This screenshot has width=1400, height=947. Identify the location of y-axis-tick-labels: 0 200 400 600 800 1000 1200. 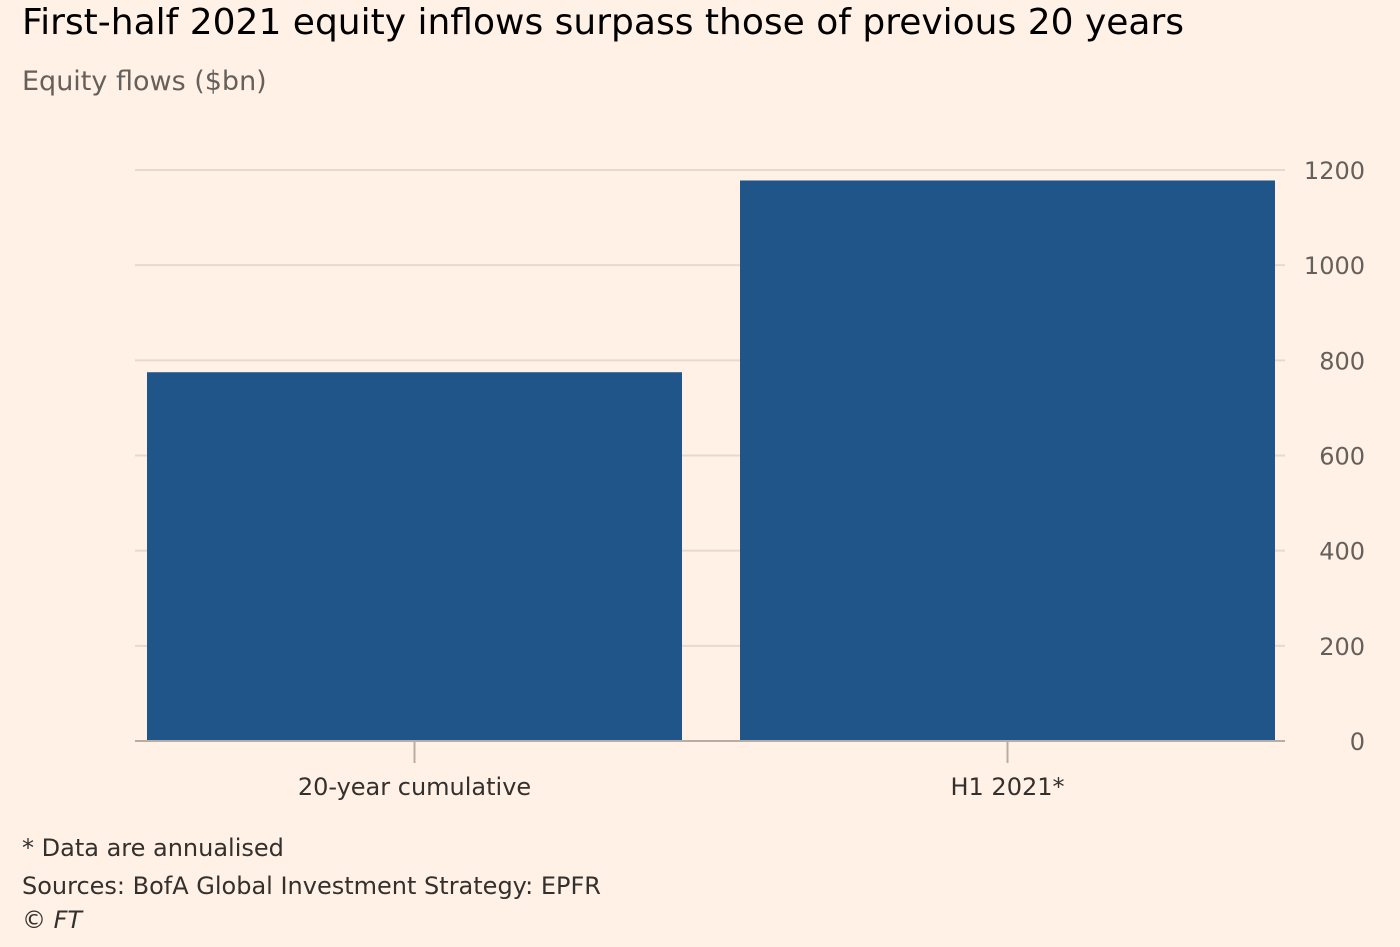
(1334, 456).